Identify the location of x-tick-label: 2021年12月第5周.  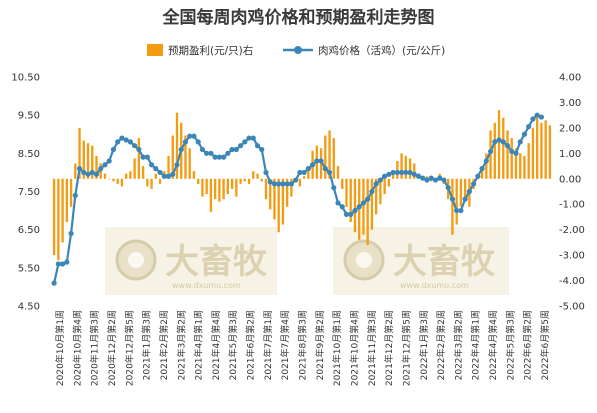
(406, 348).